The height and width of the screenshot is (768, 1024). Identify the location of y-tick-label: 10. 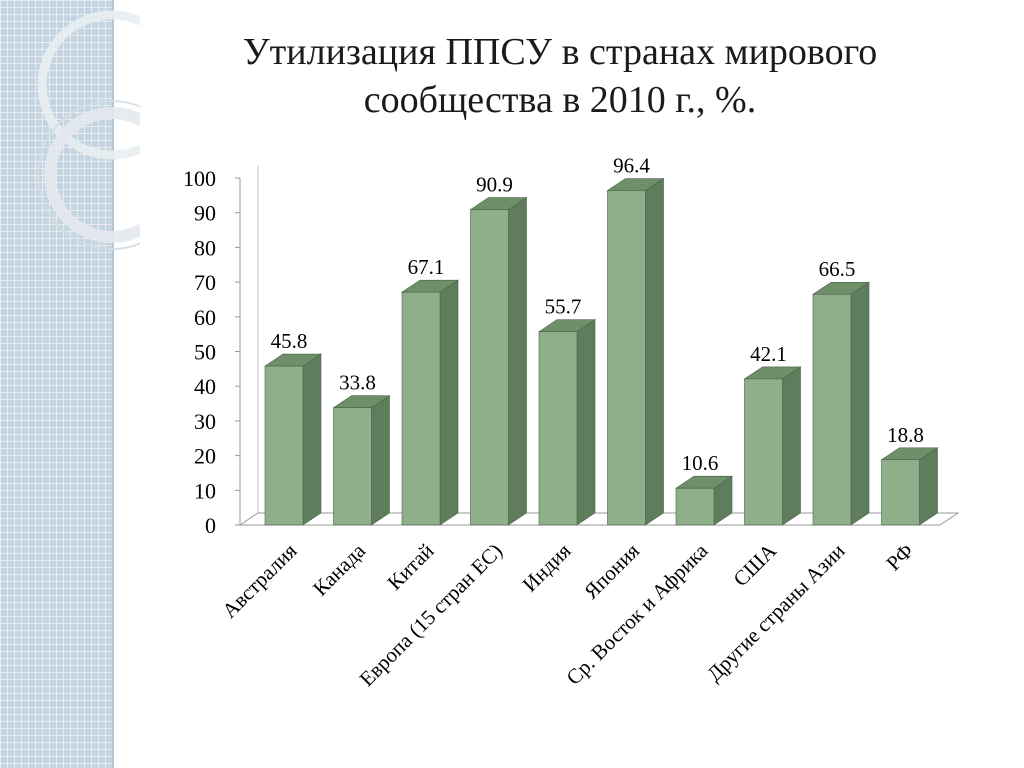
(205, 490).